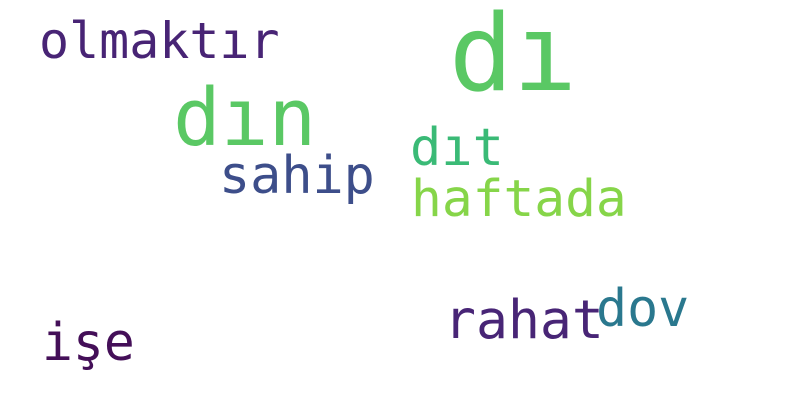 Image resolution: width=800 pixels, height=400 pixels. What do you see at coordinates (245, 118) in the screenshot?
I see `word-din: dın` at bounding box center [245, 118].